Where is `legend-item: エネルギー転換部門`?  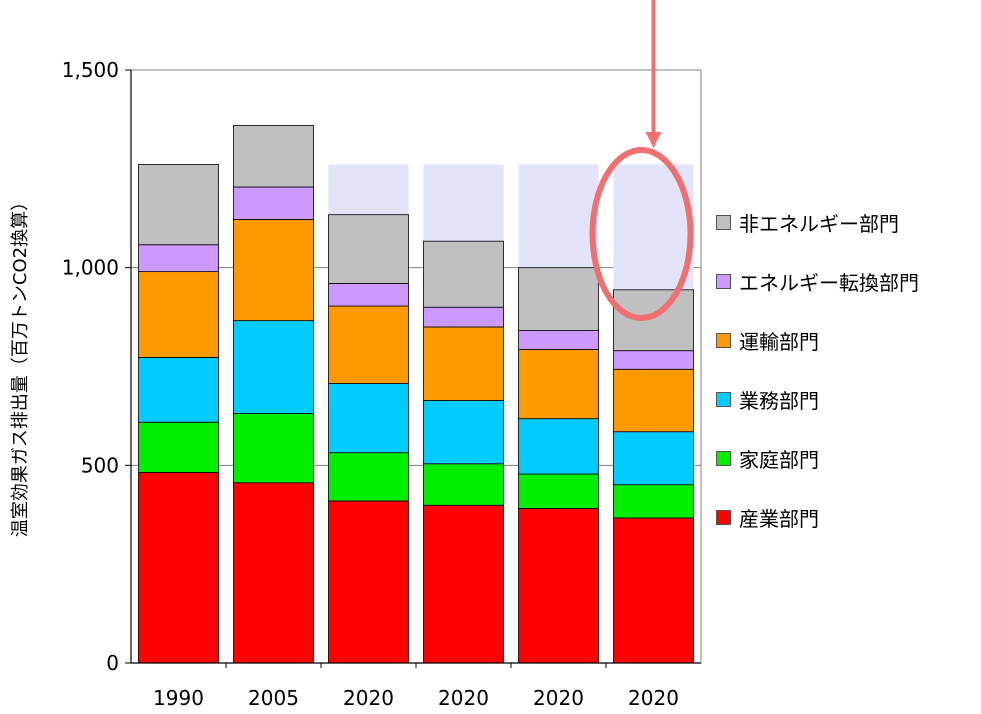 legend-item: エネルギー転換部門 is located at coordinates (817, 283).